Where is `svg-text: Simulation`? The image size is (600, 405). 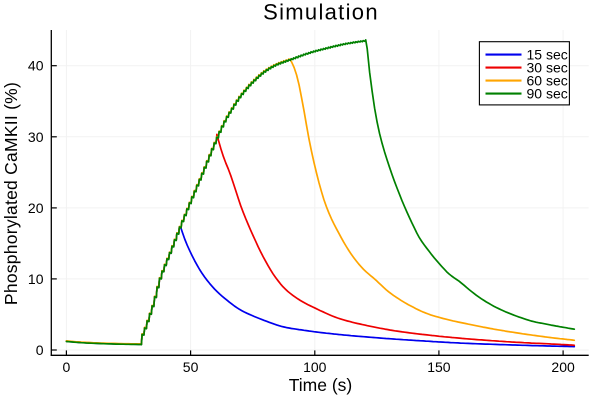
svg-text: Simulation is located at coordinates (321, 12).